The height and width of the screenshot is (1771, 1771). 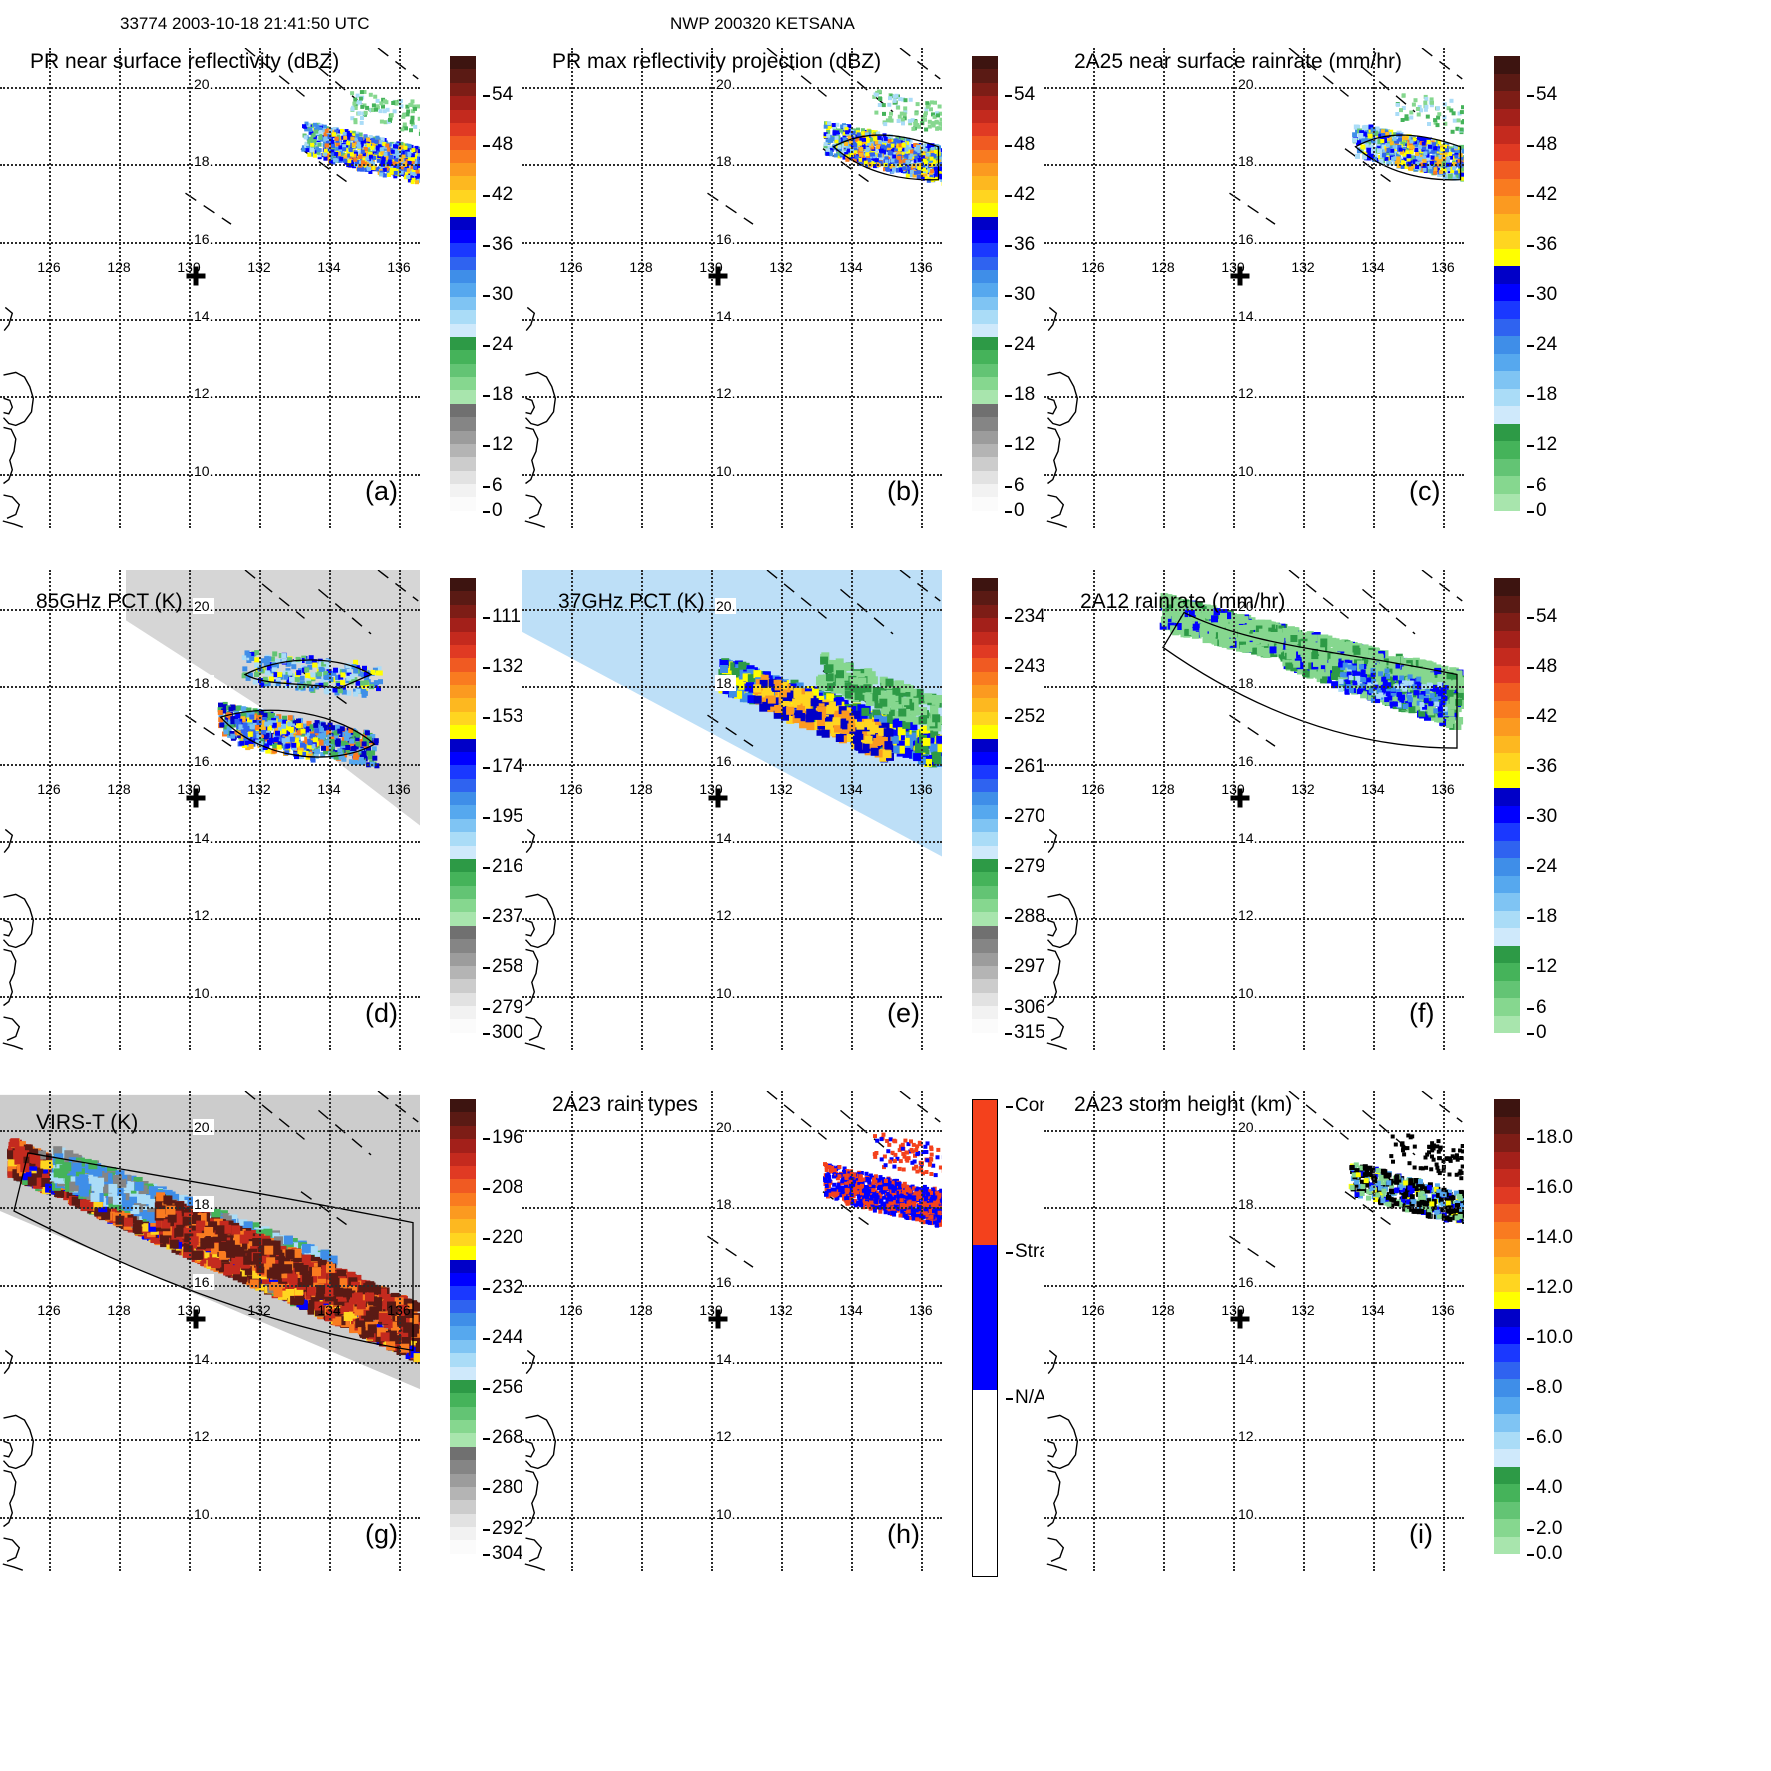 What do you see at coordinates (210, 288) in the screenshot?
I see `map-plot-a: 20. 18. 16. 14. 12. 10. 126 128 130 132 134 136` at bounding box center [210, 288].